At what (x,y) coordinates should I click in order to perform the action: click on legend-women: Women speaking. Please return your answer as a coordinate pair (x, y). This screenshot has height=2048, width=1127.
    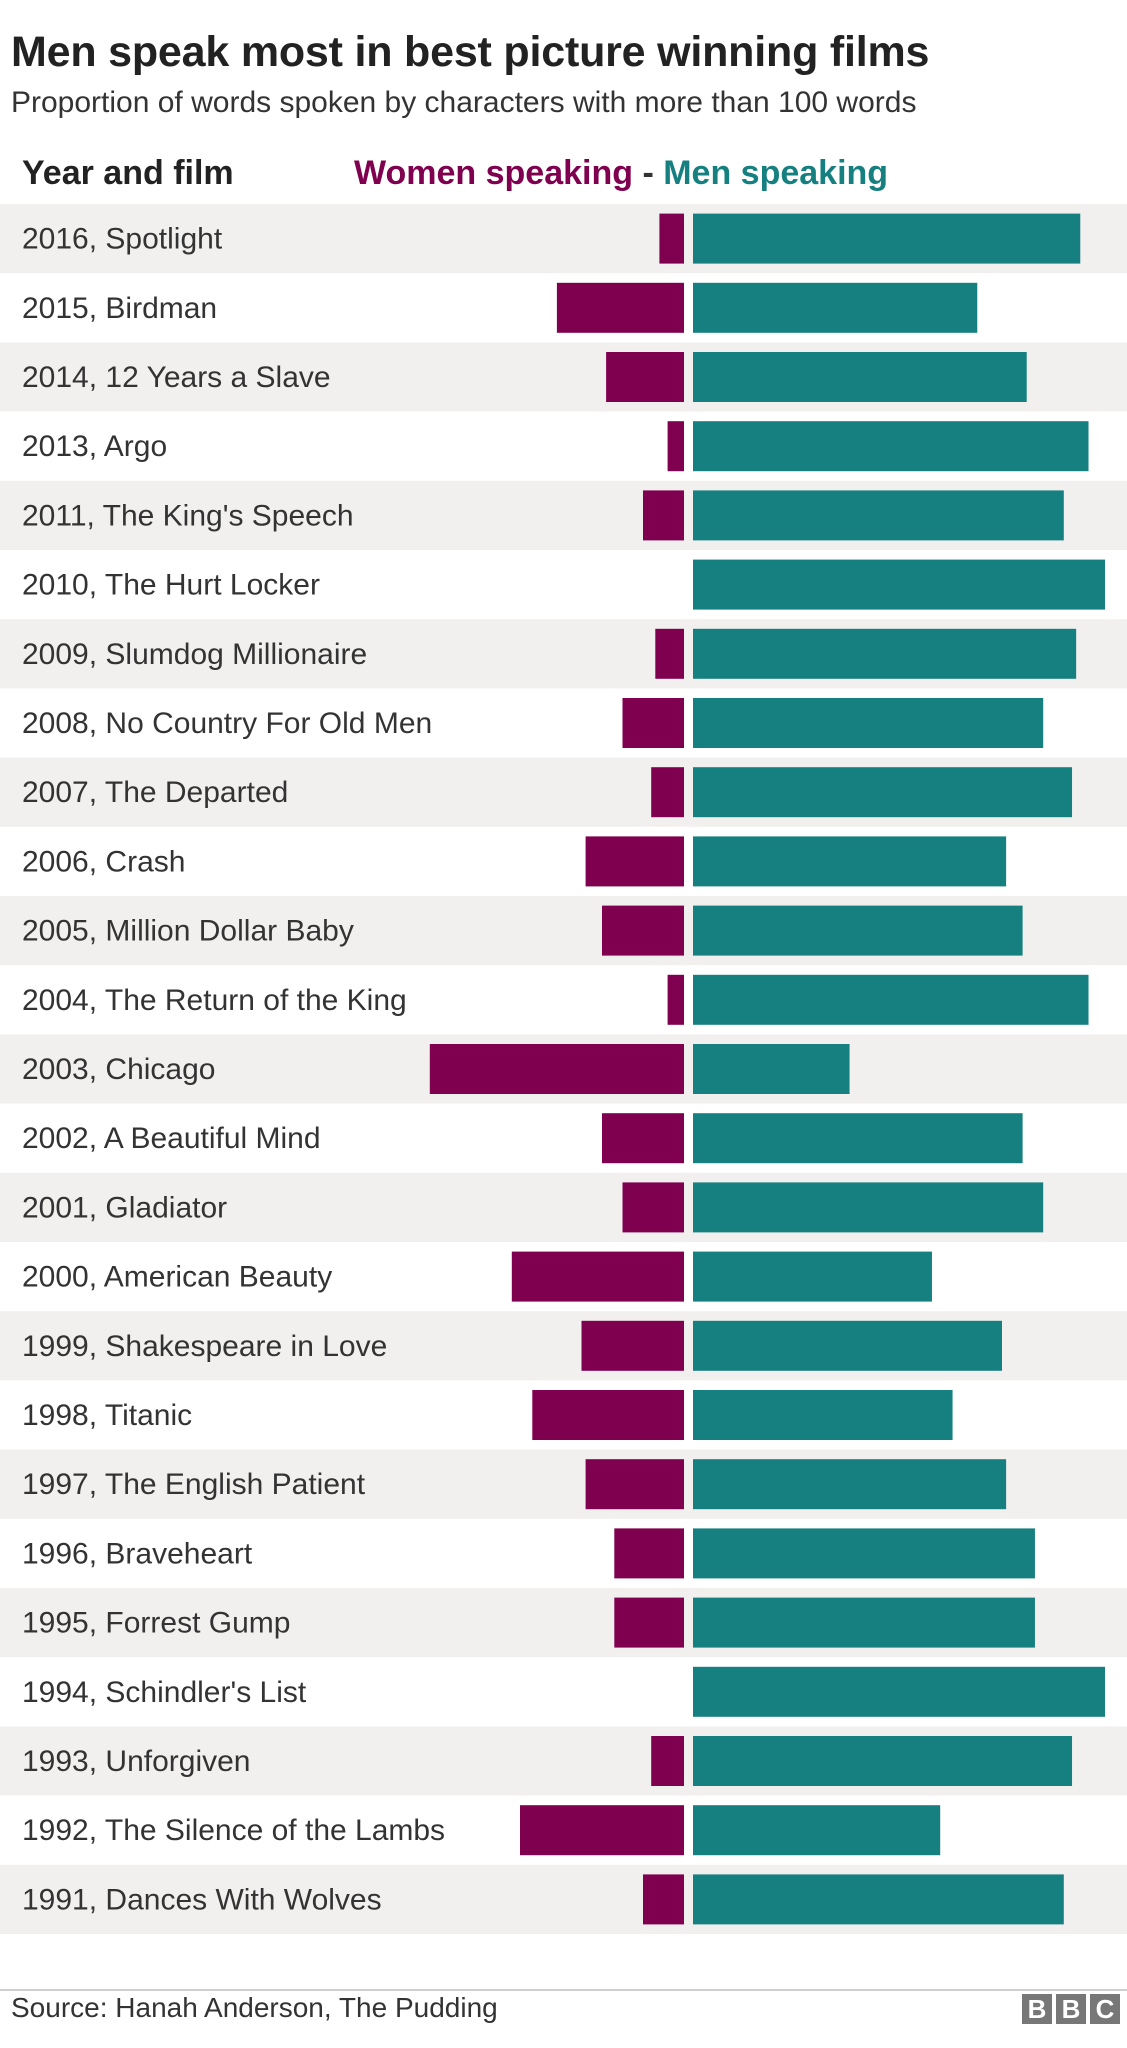
    Looking at the image, I should click on (493, 173).